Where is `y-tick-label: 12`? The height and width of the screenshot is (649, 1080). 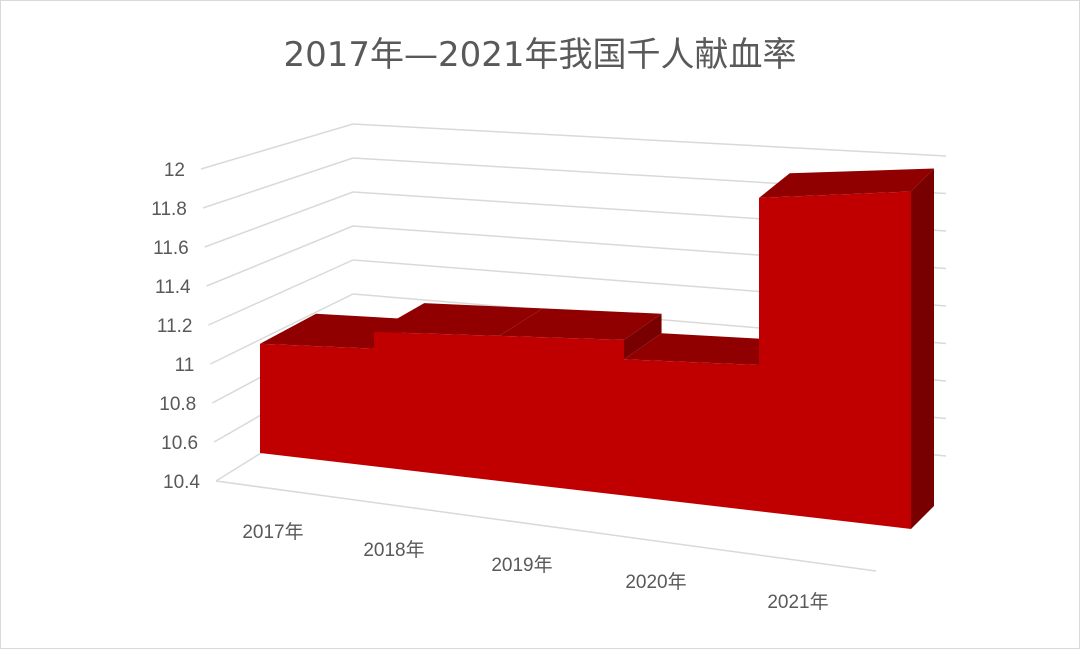 y-tick-label: 12 is located at coordinates (174, 170).